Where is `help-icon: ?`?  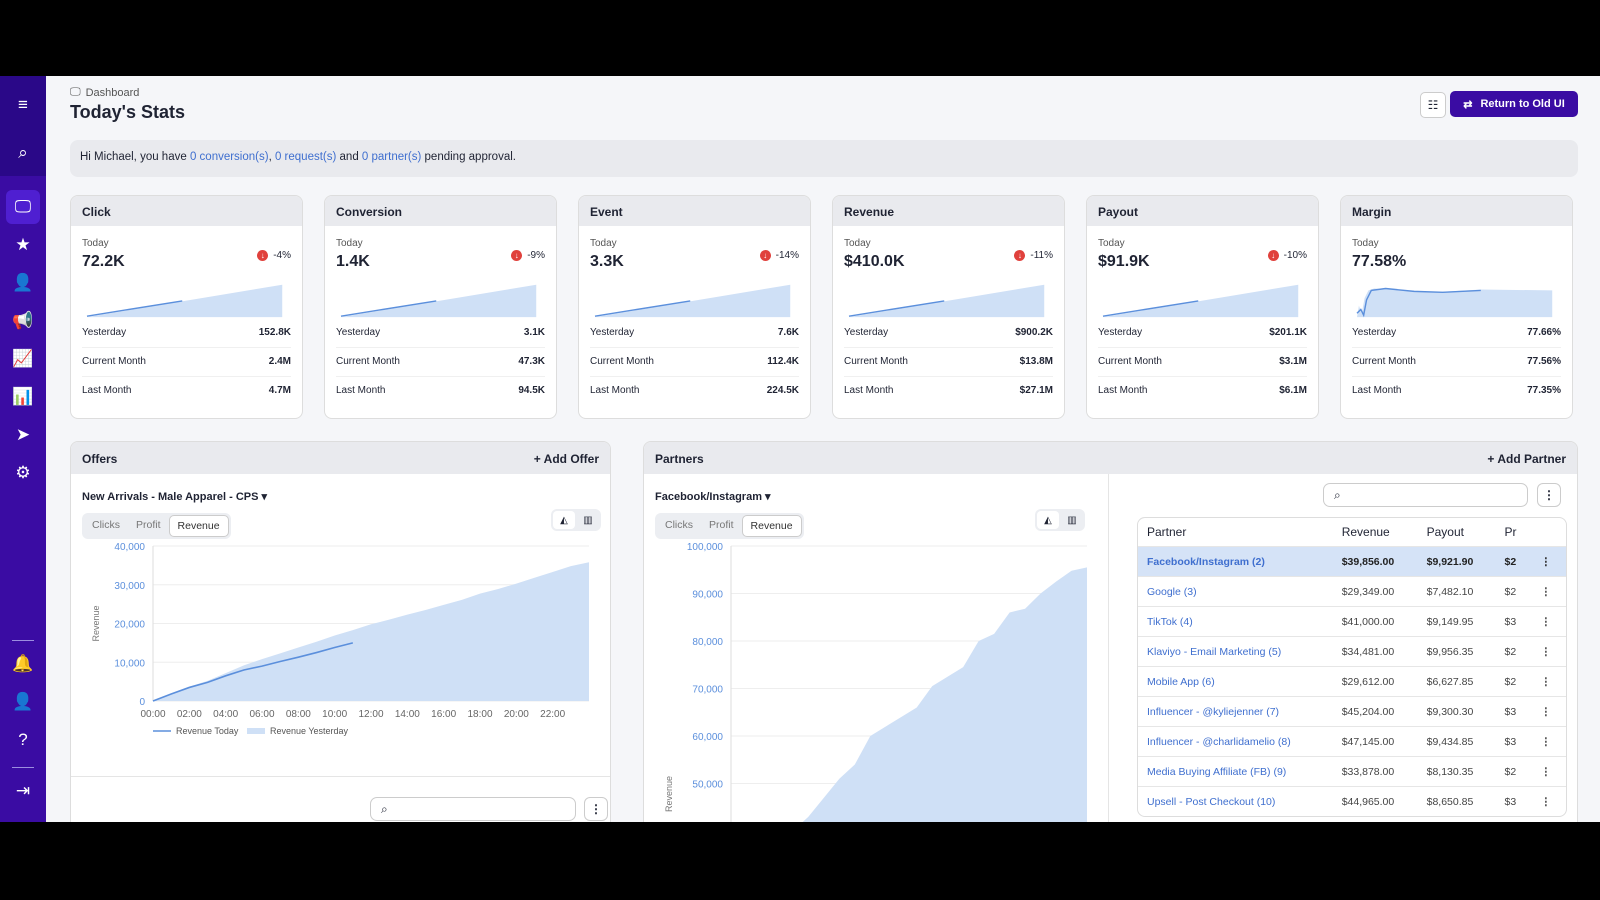 help-icon: ? is located at coordinates (23, 739).